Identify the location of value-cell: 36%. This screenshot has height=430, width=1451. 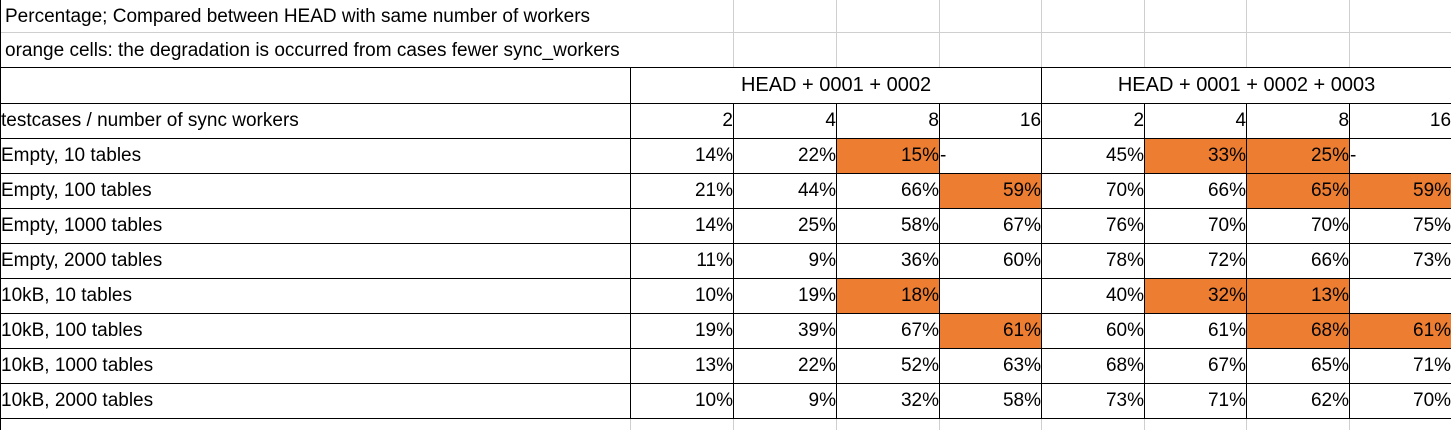
(888, 261).